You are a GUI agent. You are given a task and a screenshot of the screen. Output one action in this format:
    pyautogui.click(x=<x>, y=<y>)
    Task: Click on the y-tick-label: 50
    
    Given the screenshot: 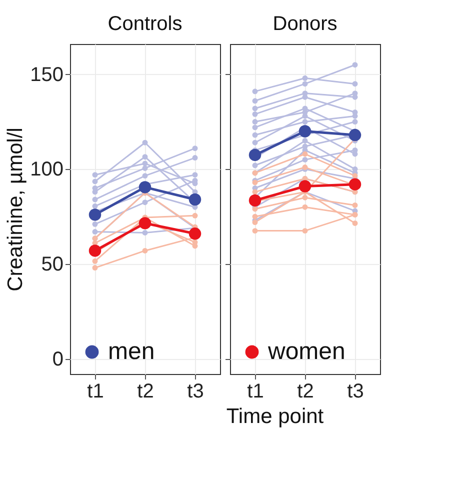 What is the action you would take?
    pyautogui.click(x=52, y=265)
    